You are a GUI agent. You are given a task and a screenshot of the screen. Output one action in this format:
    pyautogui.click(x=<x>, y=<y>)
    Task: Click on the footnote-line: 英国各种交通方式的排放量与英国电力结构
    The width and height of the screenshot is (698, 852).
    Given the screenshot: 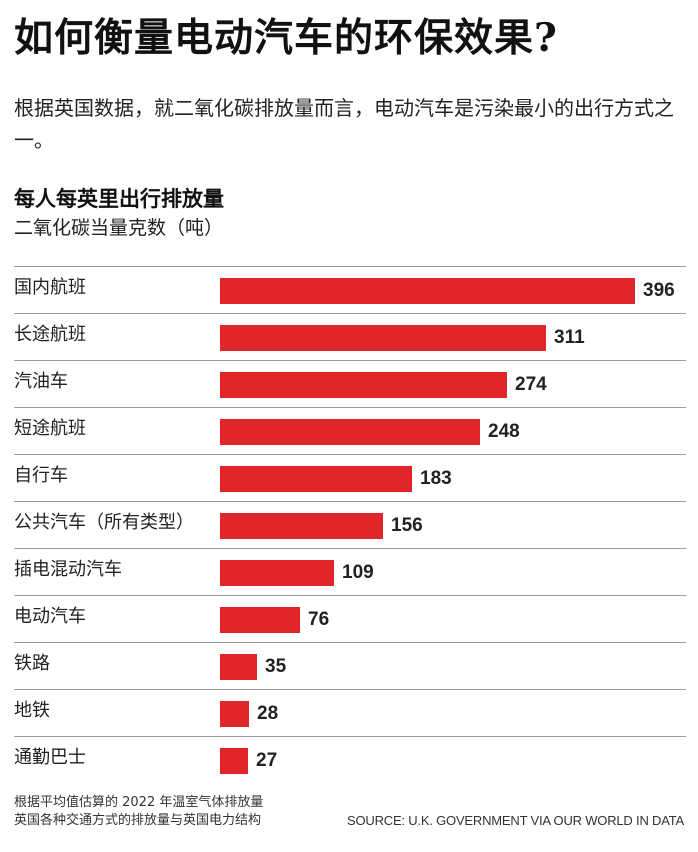 What is the action you would take?
    pyautogui.click(x=138, y=820)
    